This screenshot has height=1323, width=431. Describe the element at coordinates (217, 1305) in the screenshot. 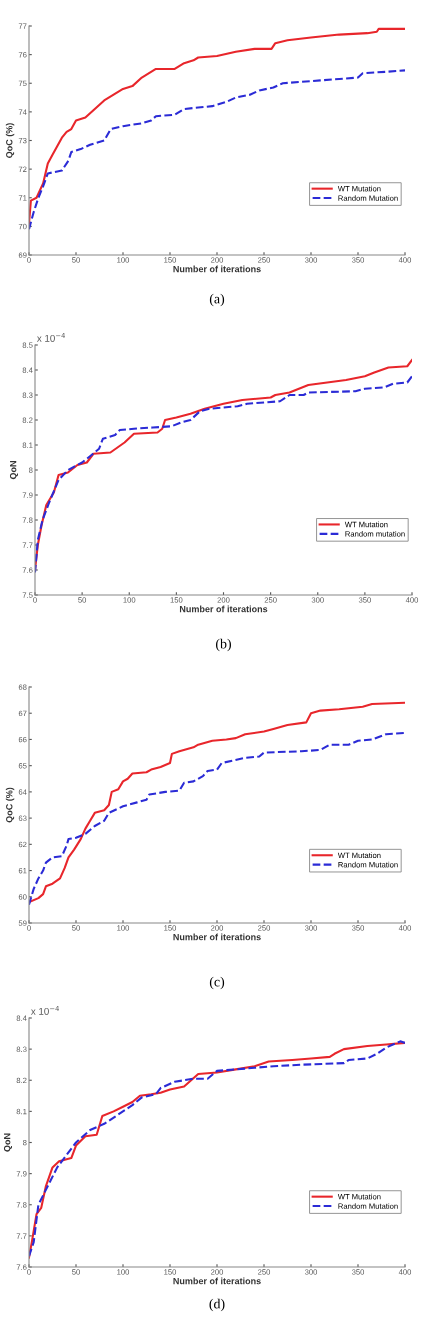

I see `text: (d)` at that location.